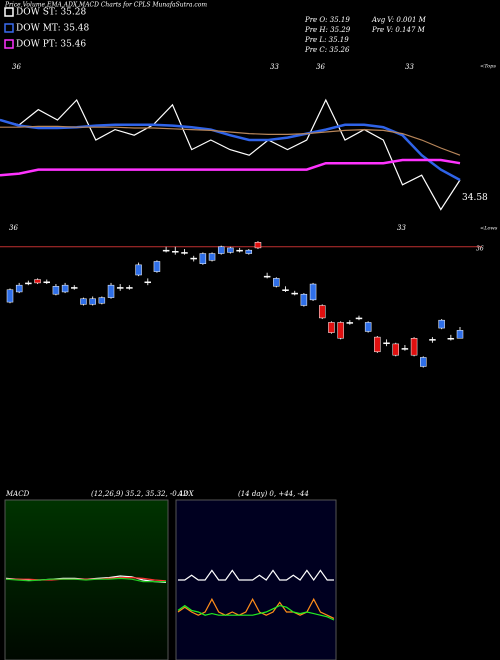 The height and width of the screenshot is (660, 500). I want to click on info-text: Pre H: 35.29, so click(327, 30).